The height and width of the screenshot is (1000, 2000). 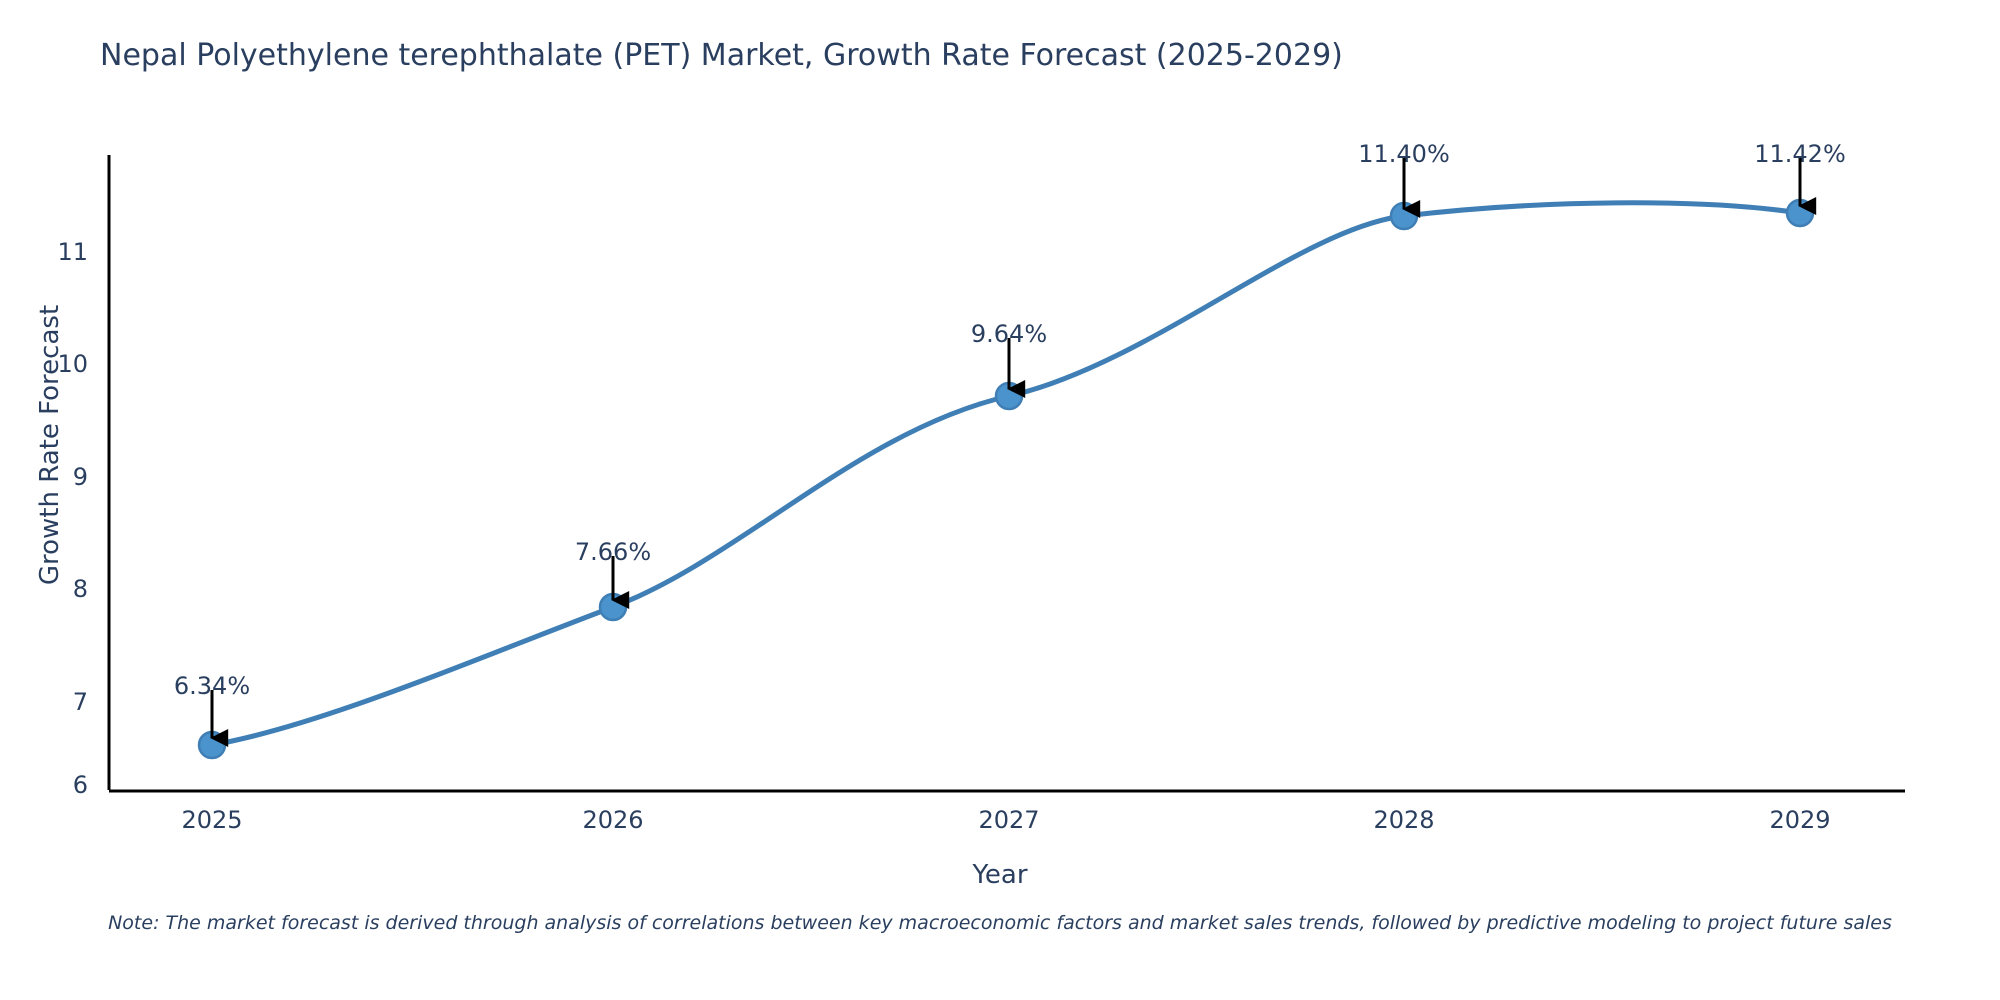 What do you see at coordinates (80, 702) in the screenshot?
I see `y-tick-label: 7` at bounding box center [80, 702].